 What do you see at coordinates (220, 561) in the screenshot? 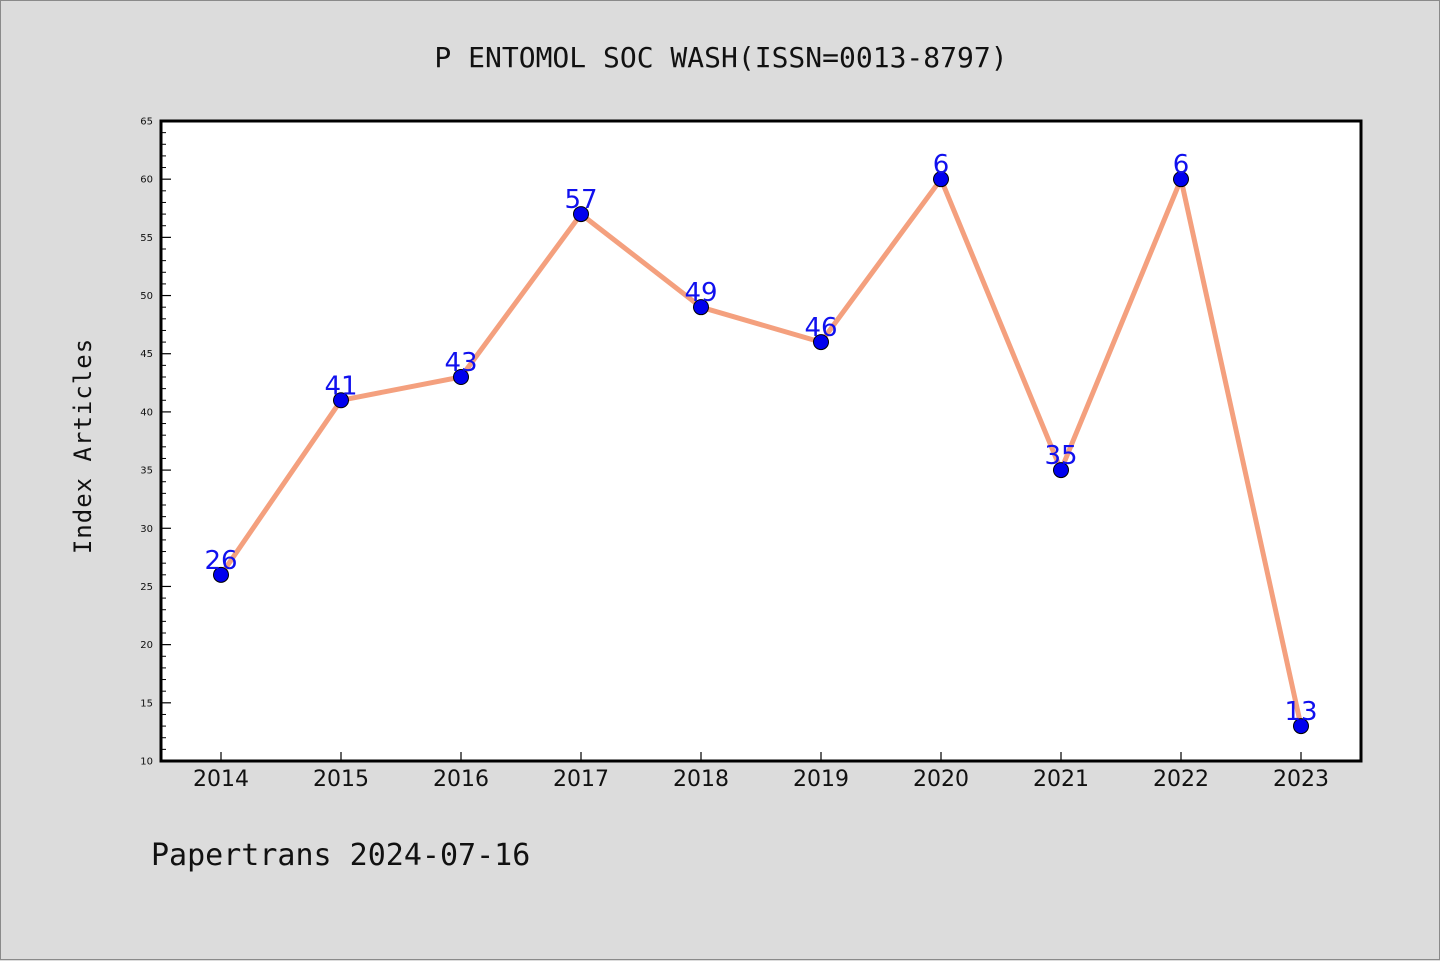
I see `data-label: 26` at bounding box center [220, 561].